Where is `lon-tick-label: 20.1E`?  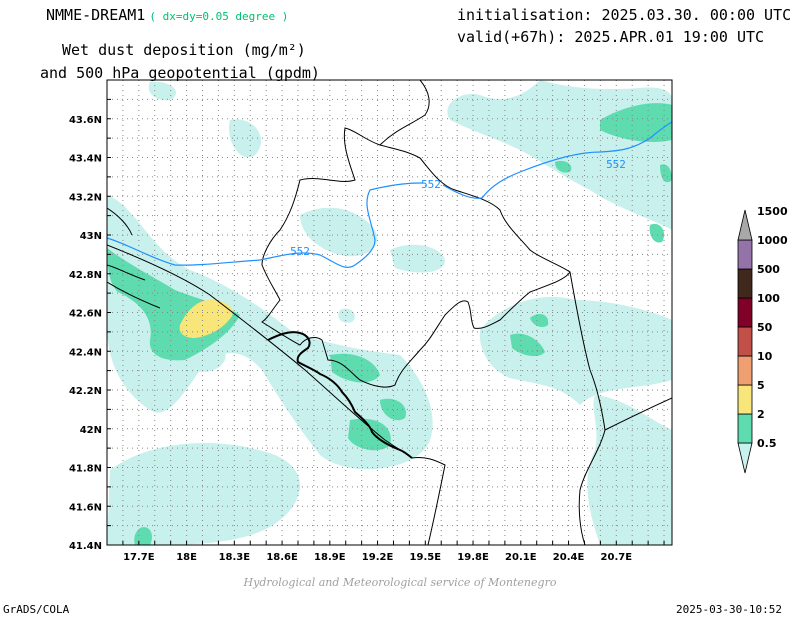
lon-tick-label: 20.1E is located at coordinates (521, 557).